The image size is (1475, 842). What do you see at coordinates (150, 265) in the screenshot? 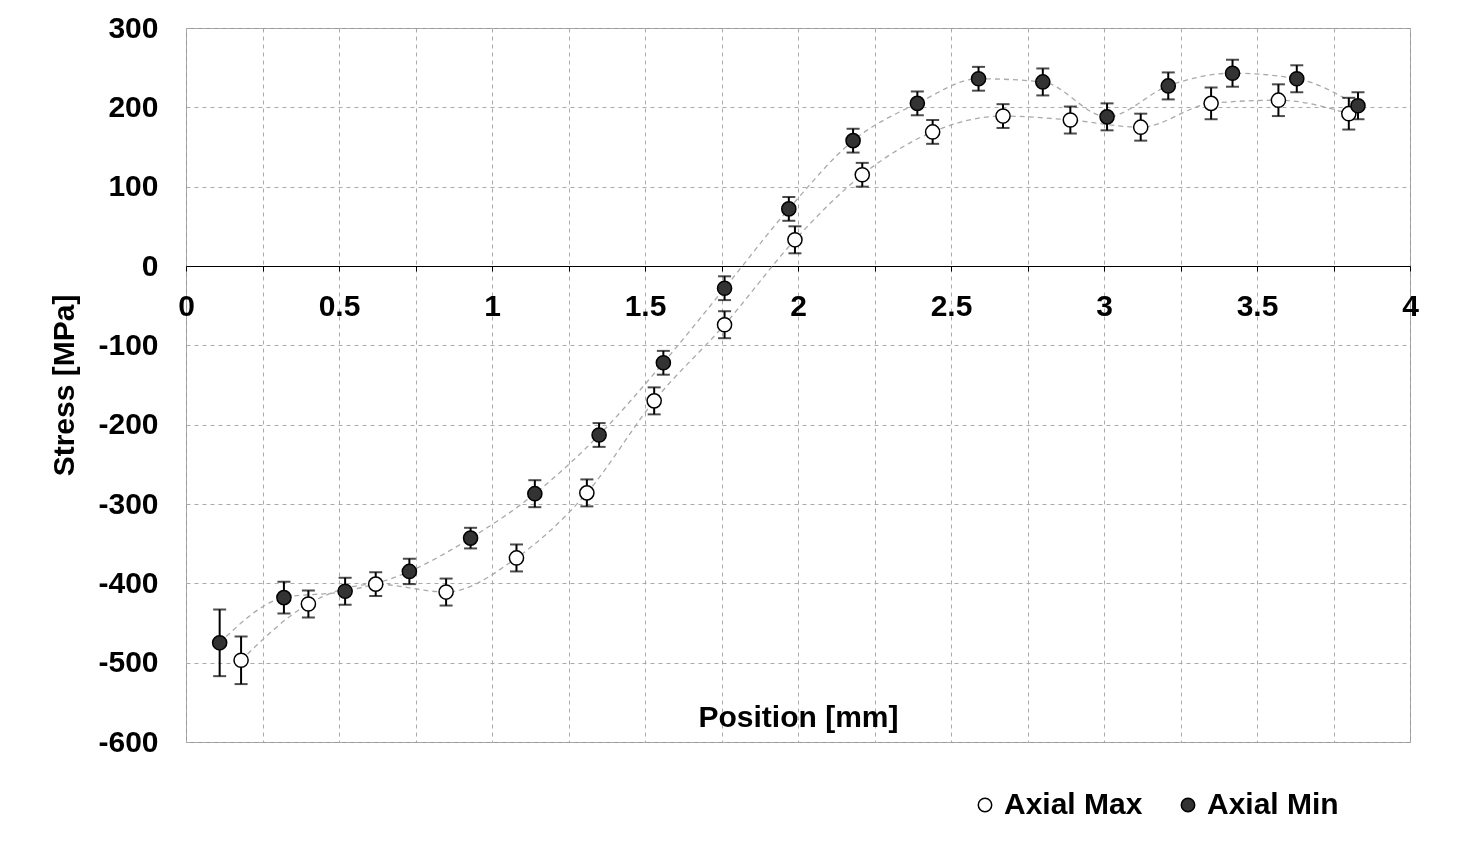
I see `y-tick-label: 0` at bounding box center [150, 265].